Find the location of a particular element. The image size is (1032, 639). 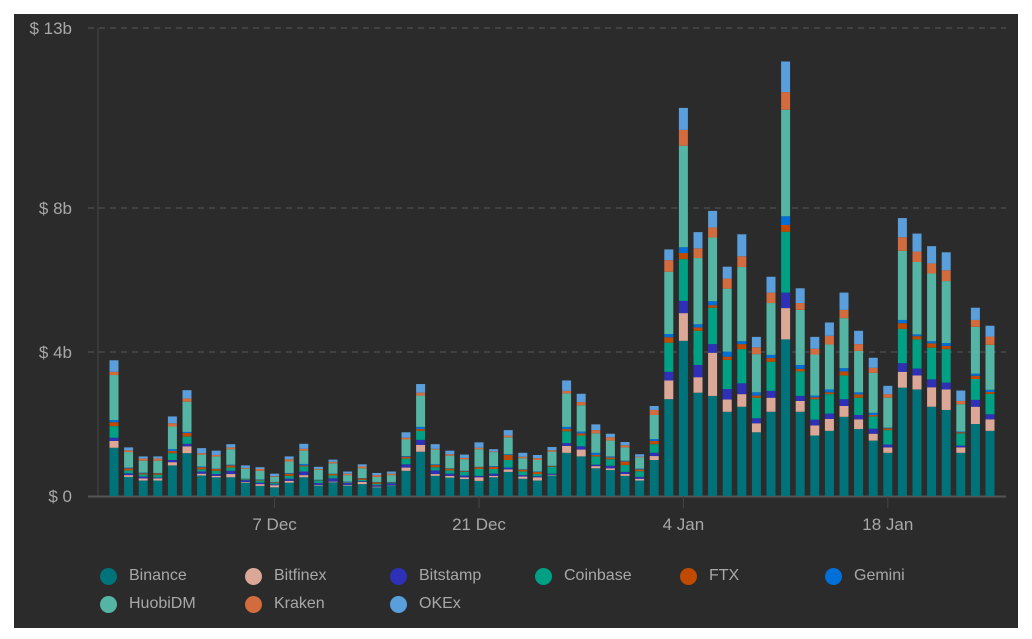

y-tick-label: $ 0 is located at coordinates (60, 496).